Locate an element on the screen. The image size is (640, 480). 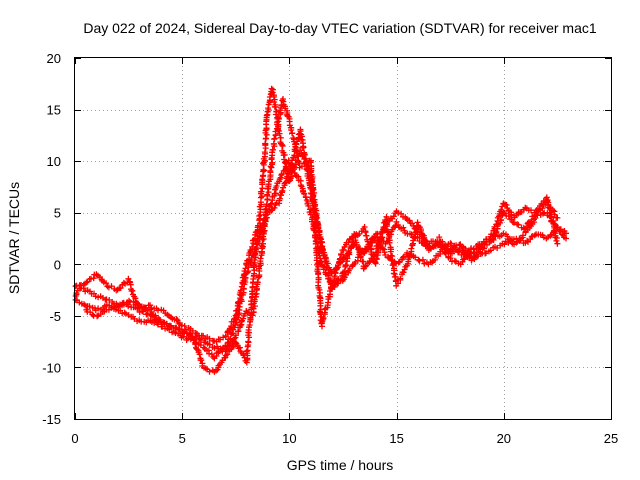
y-tick-label: 10 is located at coordinates (54, 161).